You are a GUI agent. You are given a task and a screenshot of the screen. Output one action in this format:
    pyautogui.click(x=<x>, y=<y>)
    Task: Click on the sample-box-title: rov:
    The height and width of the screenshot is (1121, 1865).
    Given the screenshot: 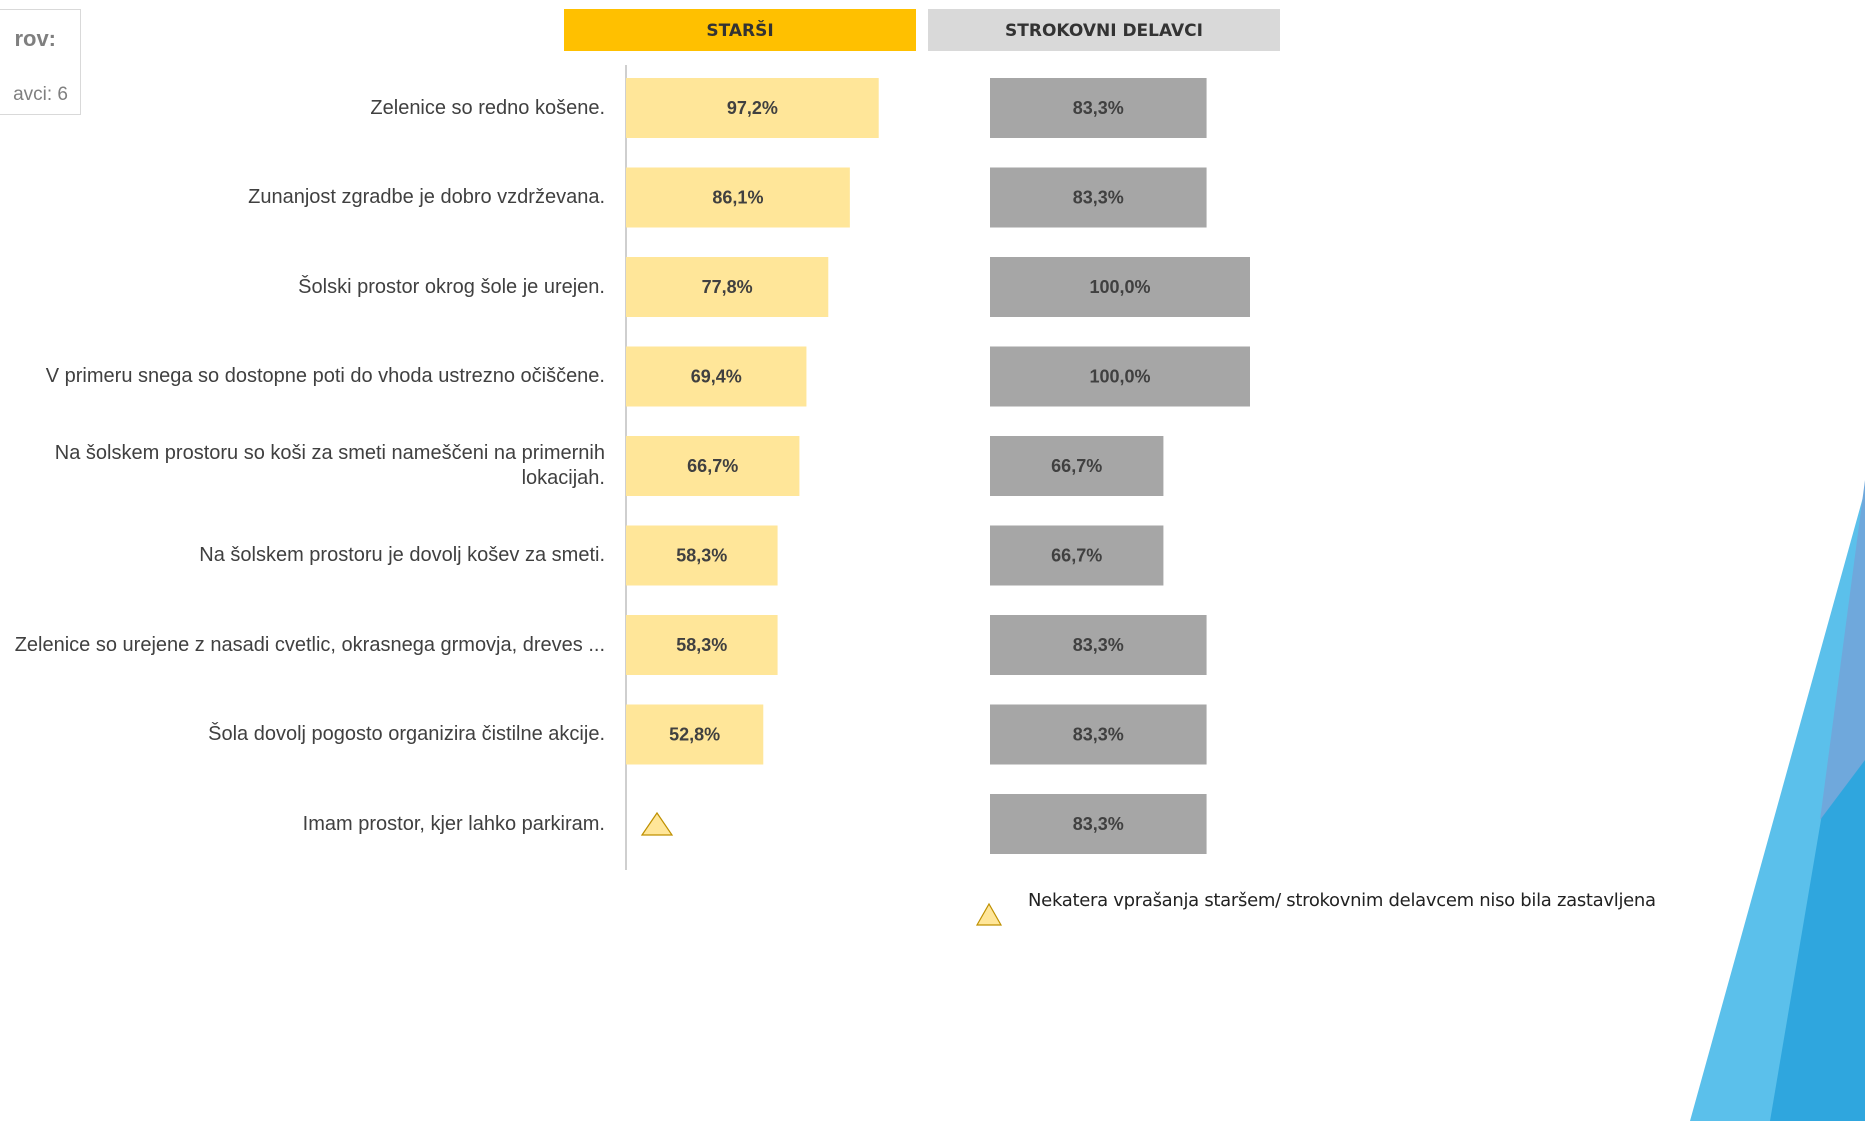 What is the action you would take?
    pyautogui.click(x=35, y=38)
    